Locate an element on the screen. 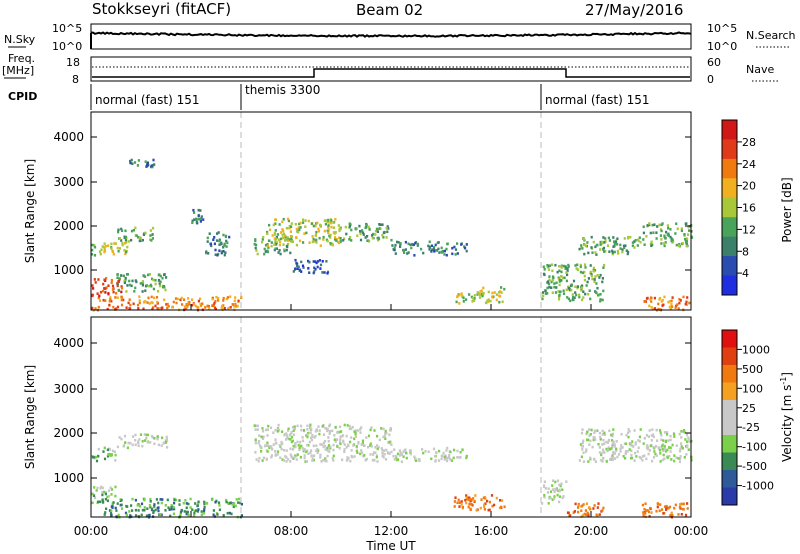 Image resolution: width=800 pixels, height=554 pixels. power-ytick-4000: 4000 is located at coordinates (68, 137).